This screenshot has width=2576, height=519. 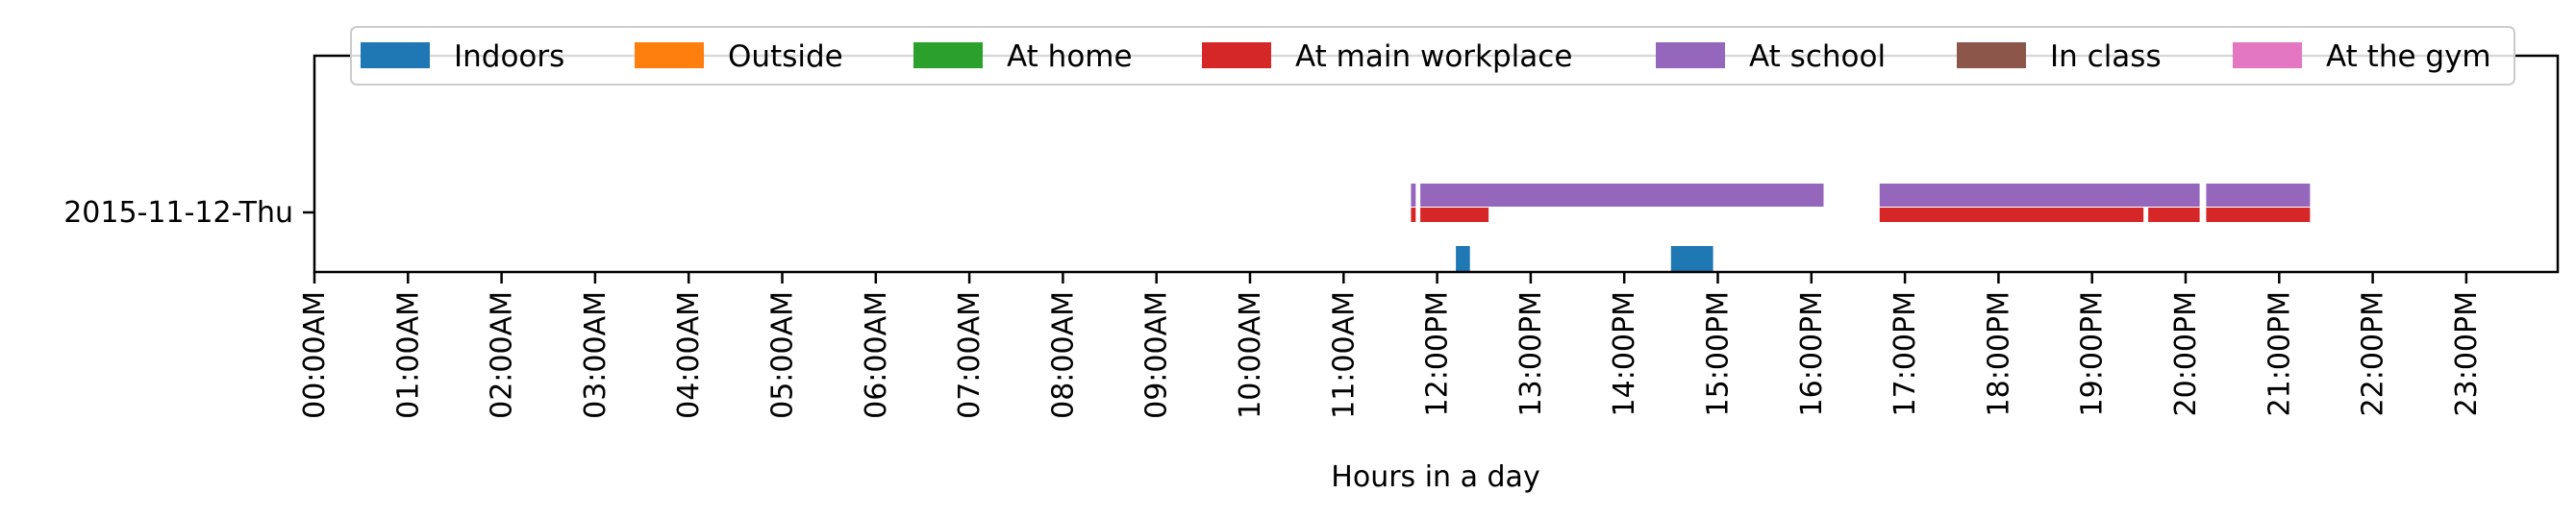 I want to click on legend-swatch-indoors, so click(x=395, y=55).